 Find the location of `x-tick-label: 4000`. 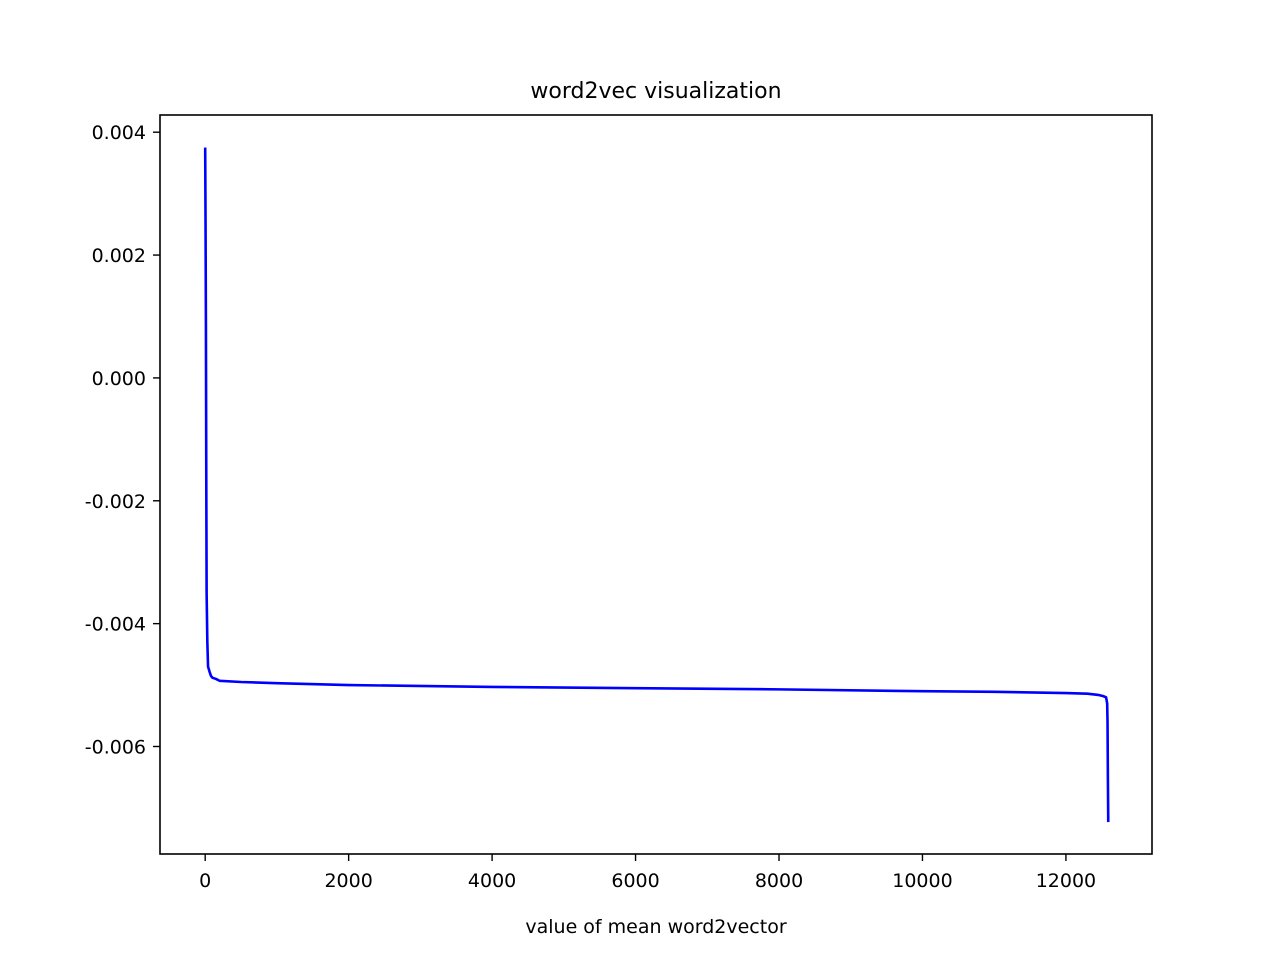

x-tick-label: 4000 is located at coordinates (492, 881).